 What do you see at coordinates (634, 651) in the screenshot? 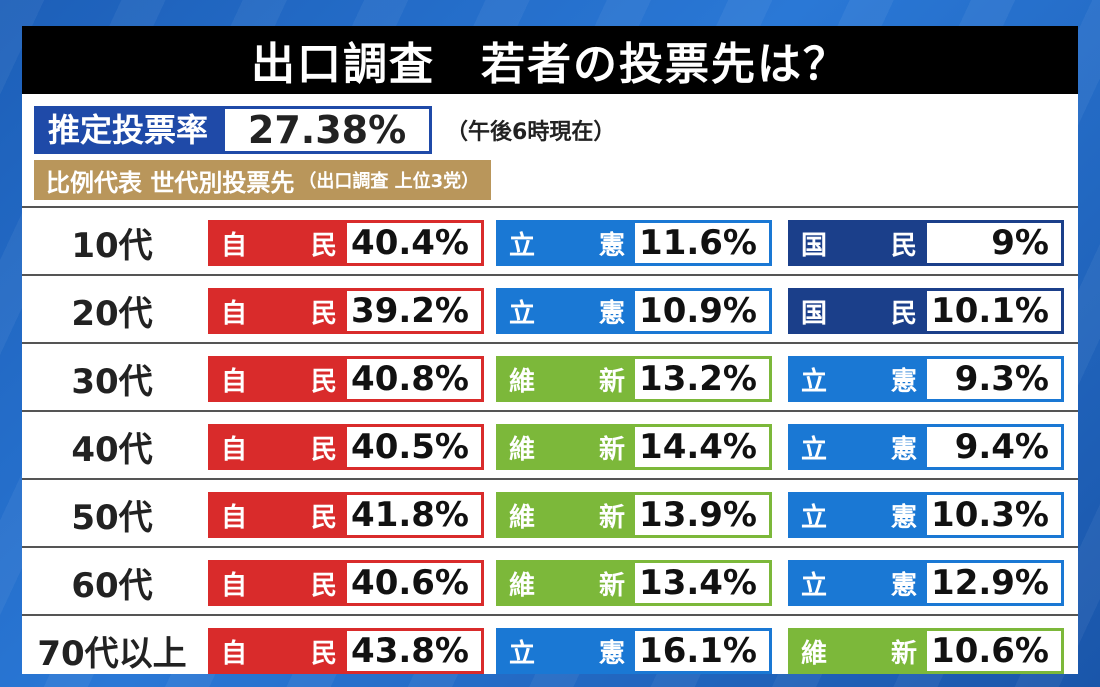
I see `party-result-cdp: 立憲 16.1%` at bounding box center [634, 651].